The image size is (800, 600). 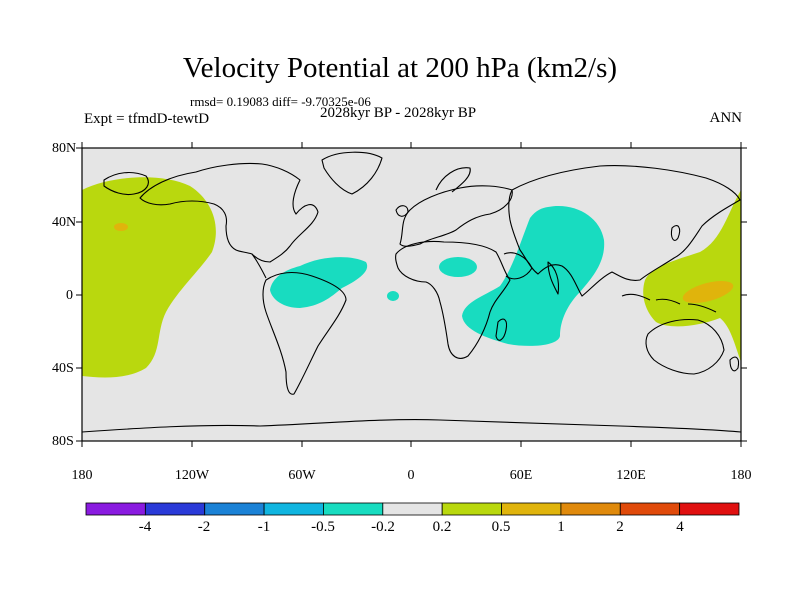 I want to click on colorbar-label: 1, so click(x=561, y=527).